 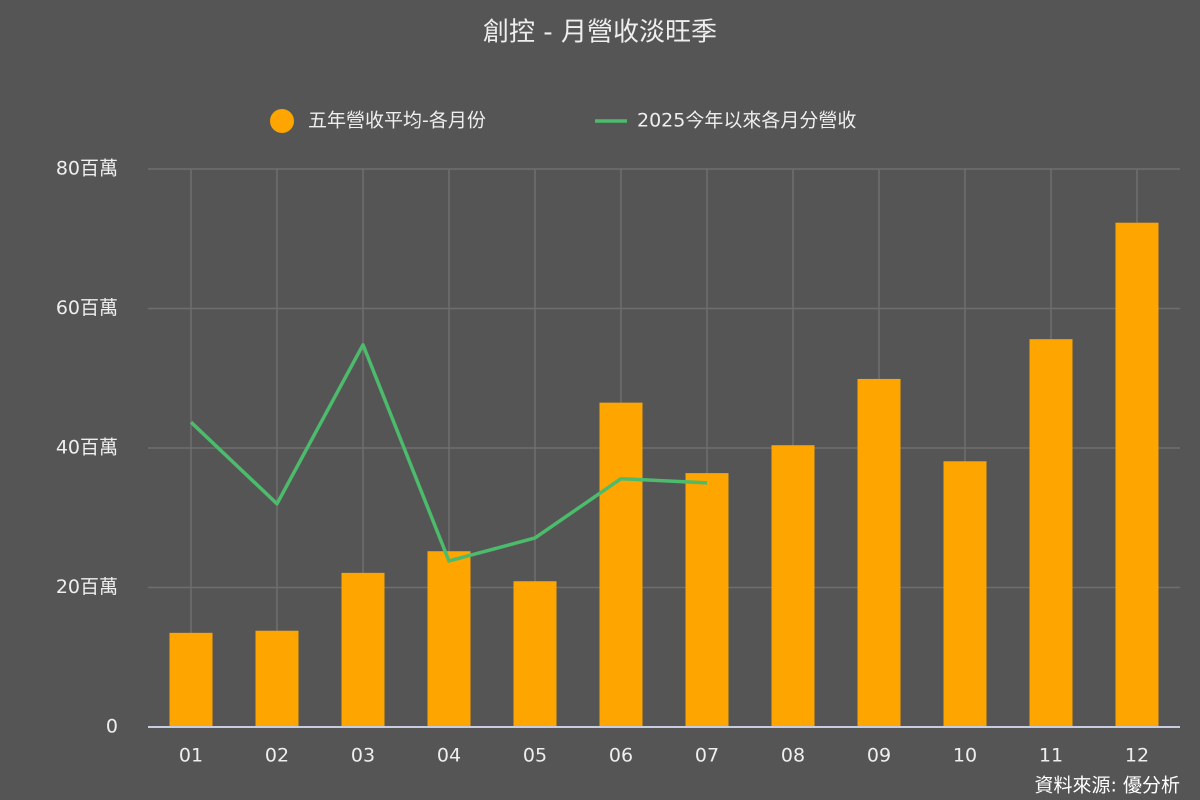 What do you see at coordinates (965, 756) in the screenshot?
I see `x-tick-label: 10` at bounding box center [965, 756].